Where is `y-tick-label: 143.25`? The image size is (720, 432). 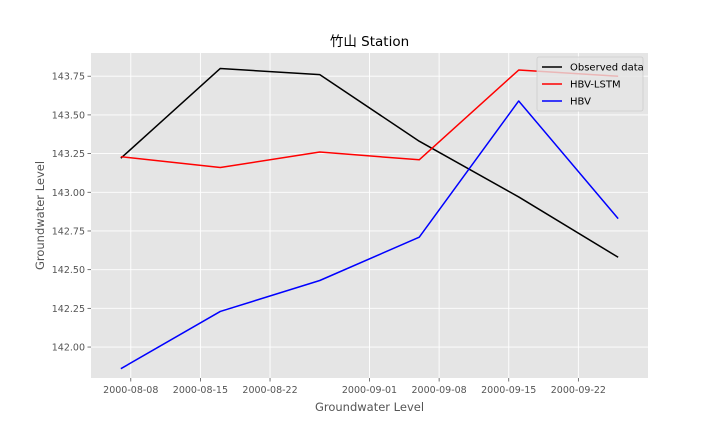
y-tick-label: 143.25 is located at coordinates (68, 154).